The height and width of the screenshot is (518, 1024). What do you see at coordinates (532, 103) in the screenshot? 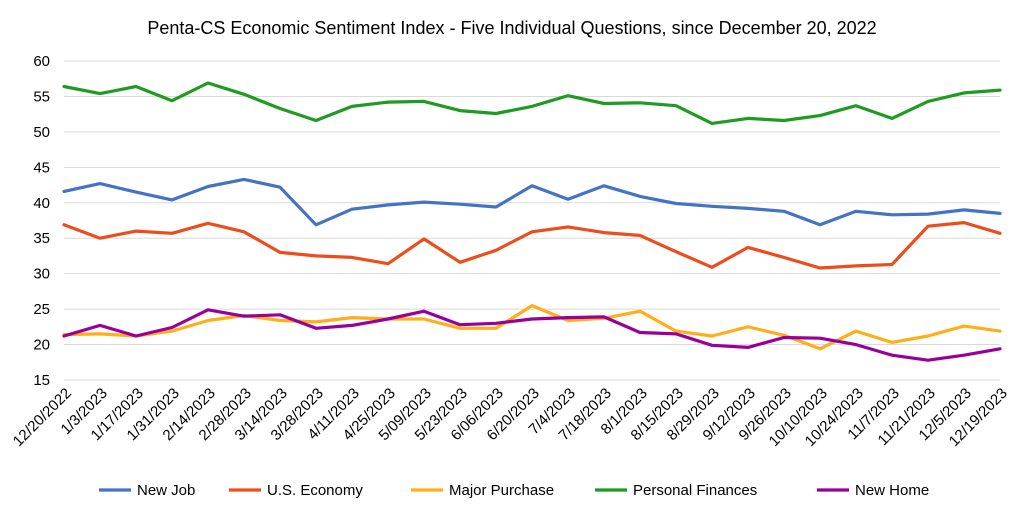
I see `series-line-personal-finances` at bounding box center [532, 103].